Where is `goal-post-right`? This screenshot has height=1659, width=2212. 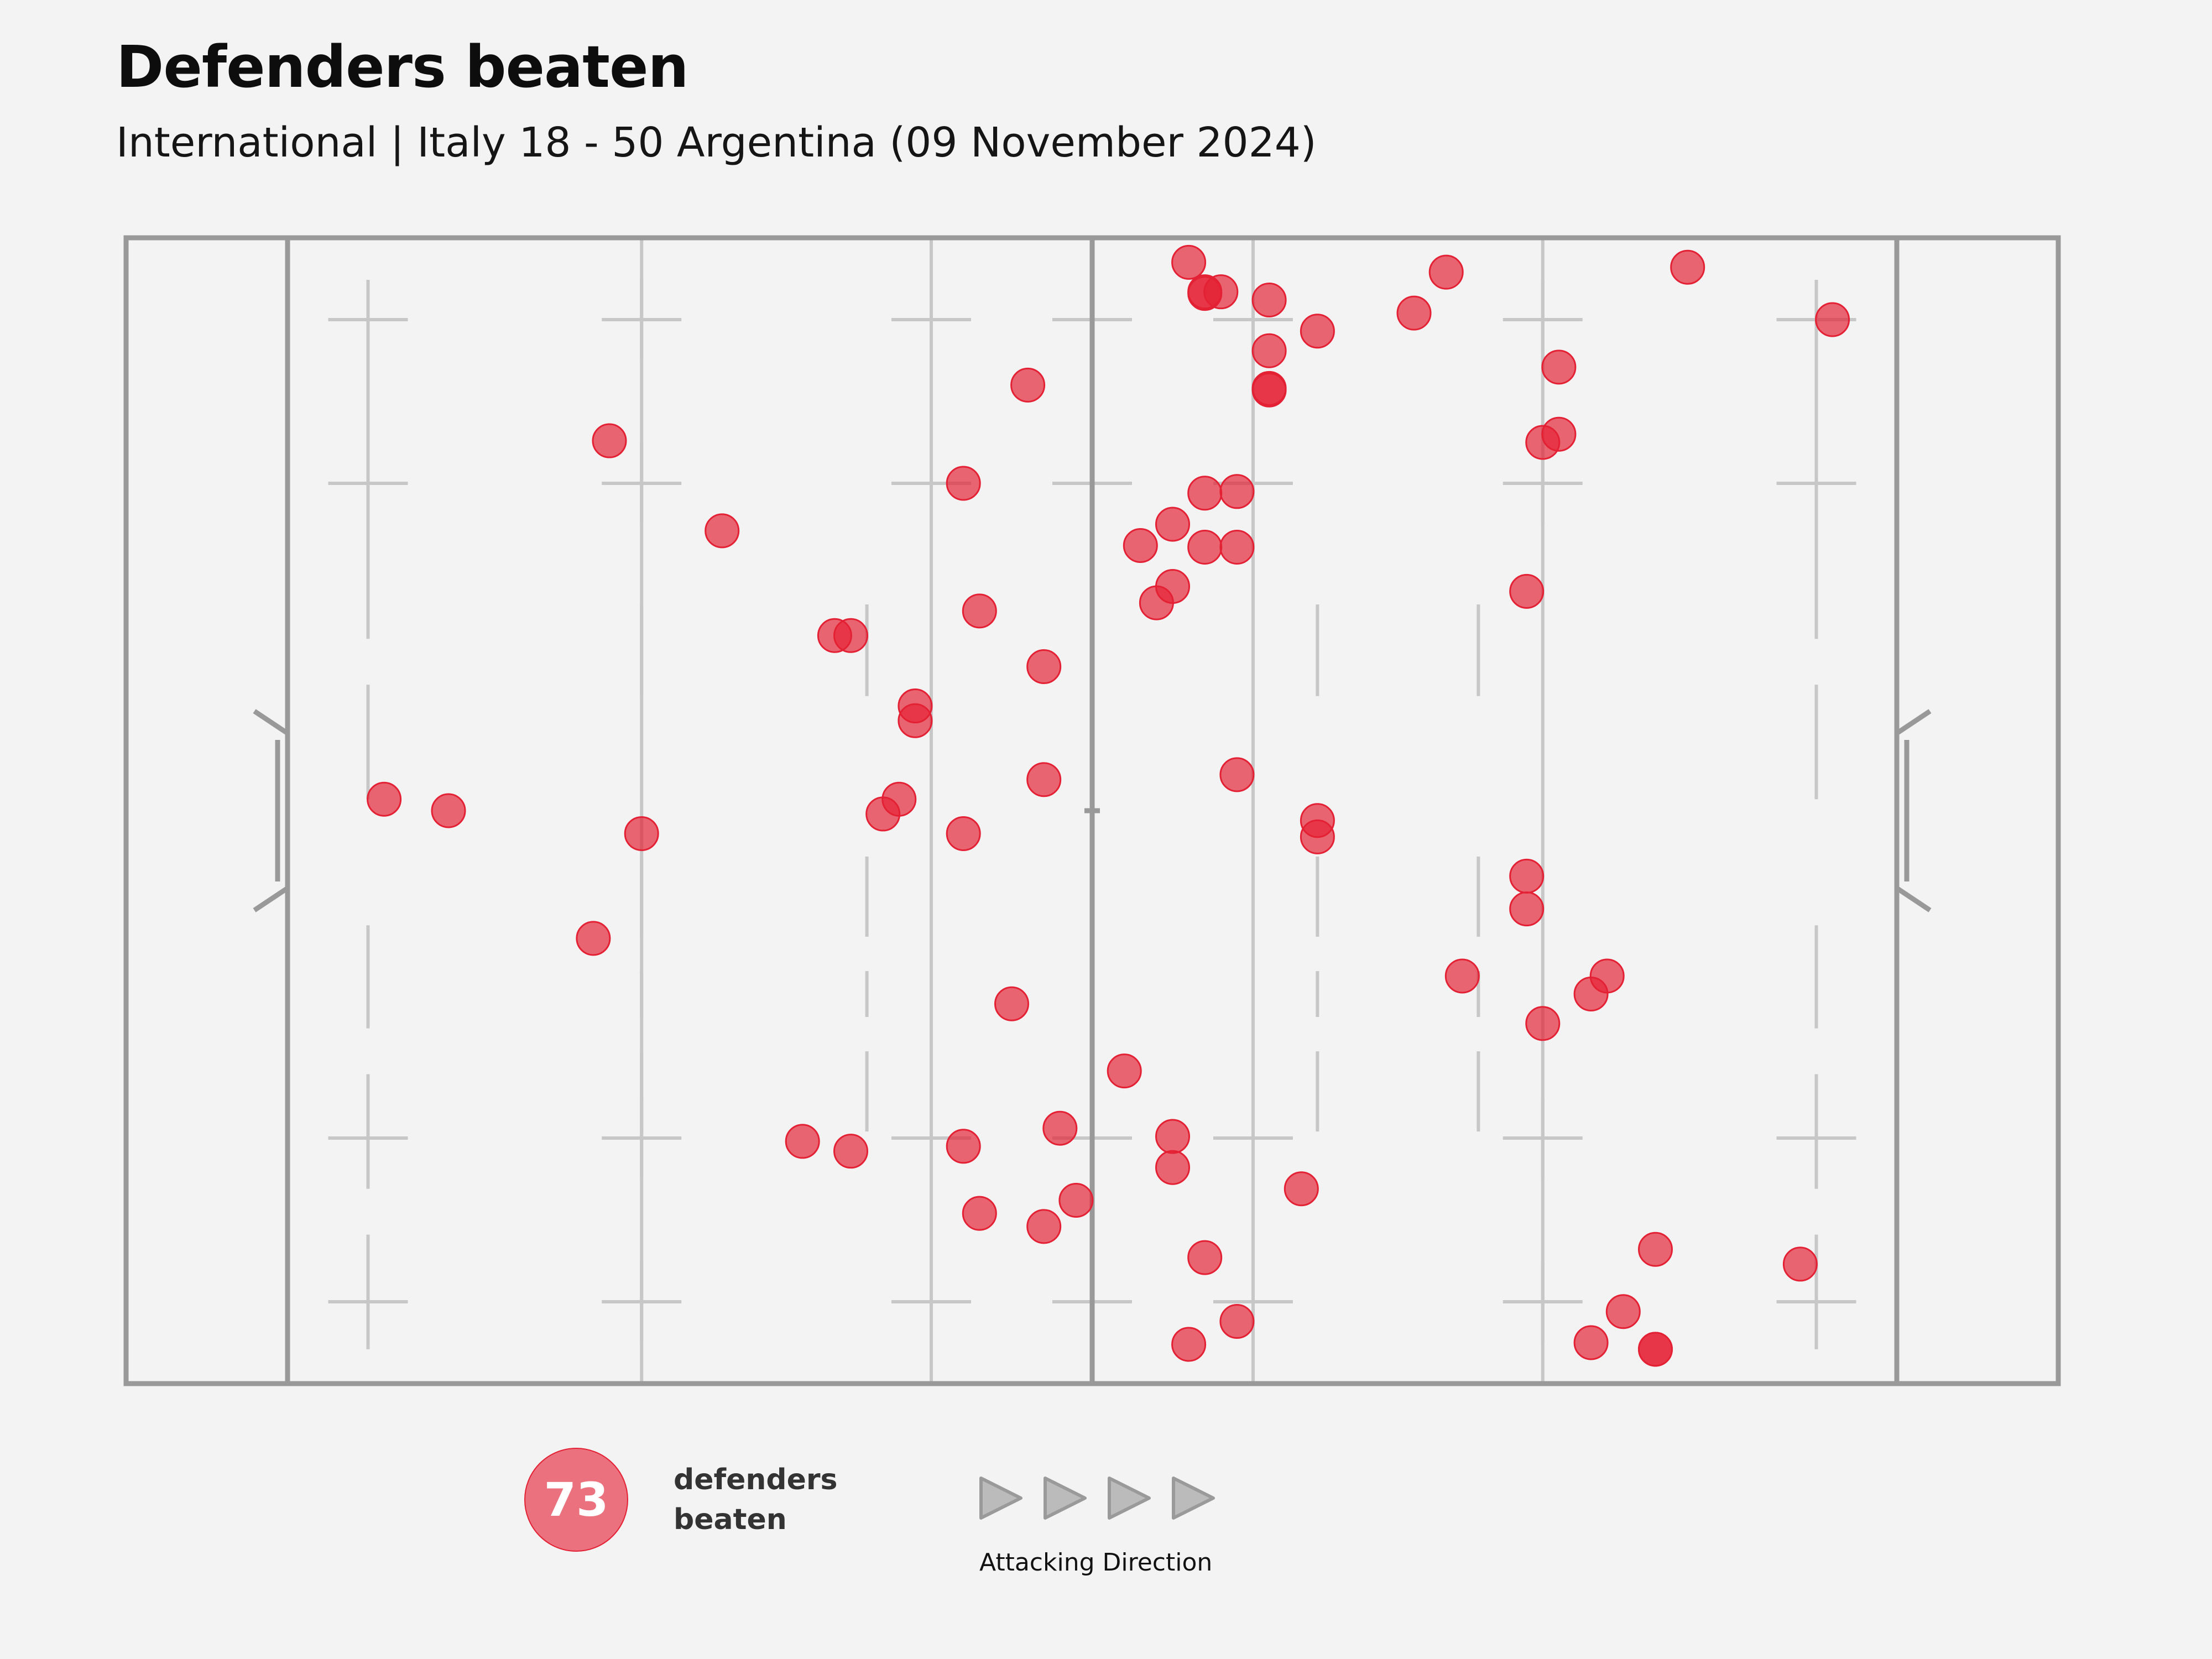
goal-post-right is located at coordinates (1913, 810).